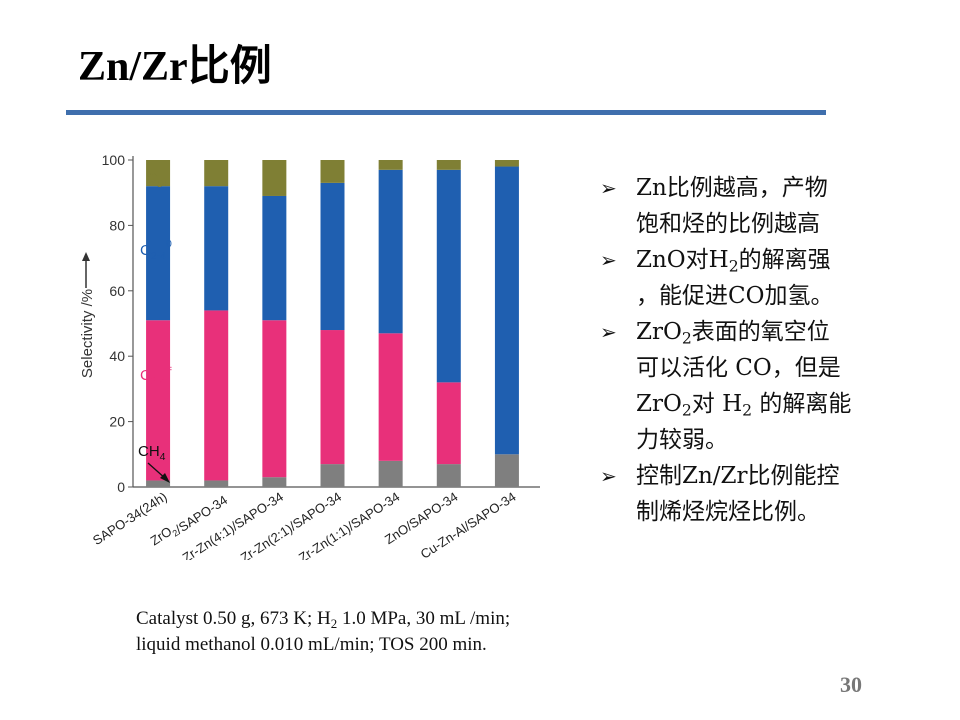 The height and width of the screenshot is (720, 960). Describe the element at coordinates (735, 296) in the screenshot. I see `bullet-line: ，能促进CO加氢。` at that location.